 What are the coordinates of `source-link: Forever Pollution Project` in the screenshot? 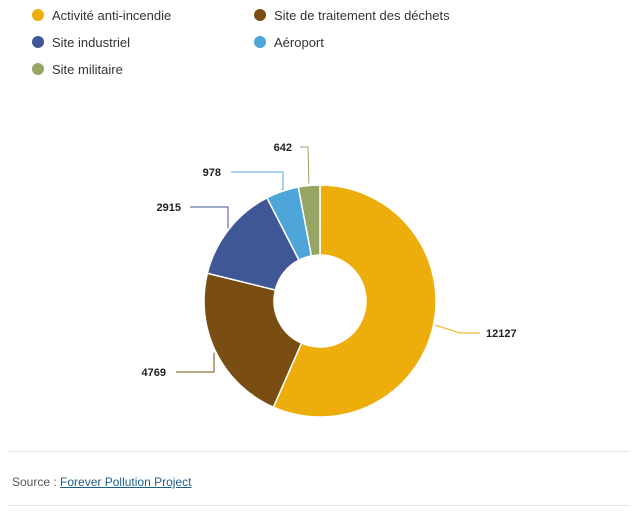 It's located at (126, 482).